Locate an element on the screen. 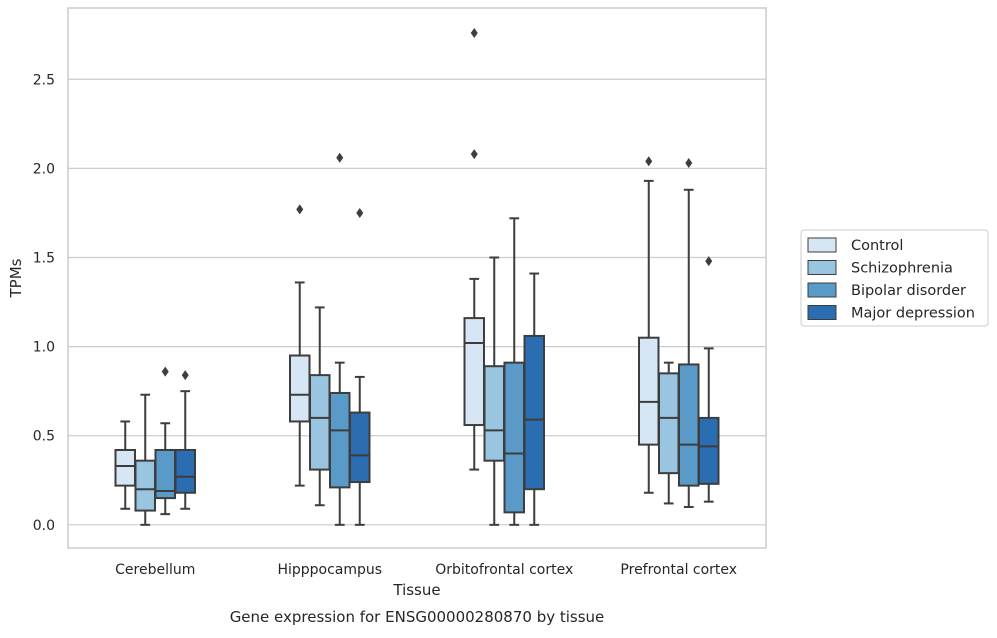  x-tick-label: Prefrontal cortex is located at coordinates (678, 570).